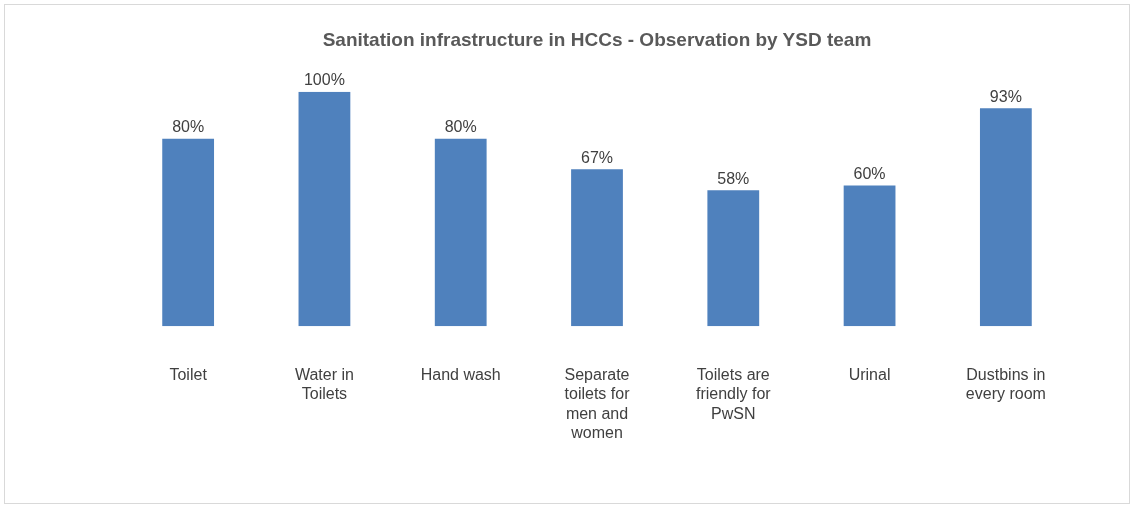 This screenshot has height=507, width=1145. What do you see at coordinates (733, 178) in the screenshot?
I see `data-label: 58%` at bounding box center [733, 178].